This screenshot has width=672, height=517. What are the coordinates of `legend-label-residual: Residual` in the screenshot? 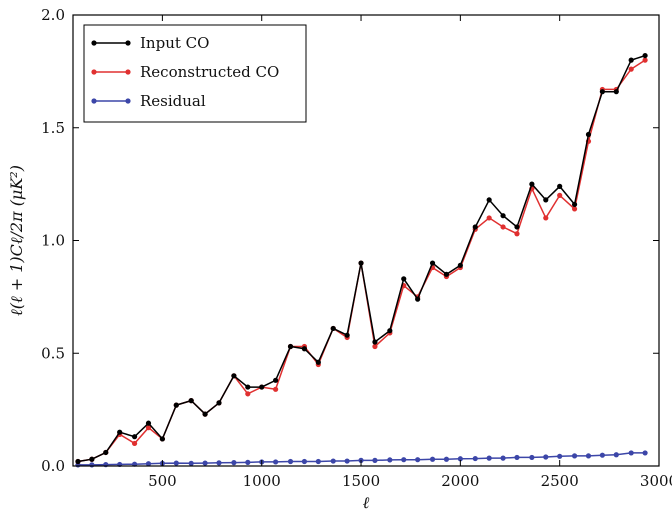 It's located at (173, 101).